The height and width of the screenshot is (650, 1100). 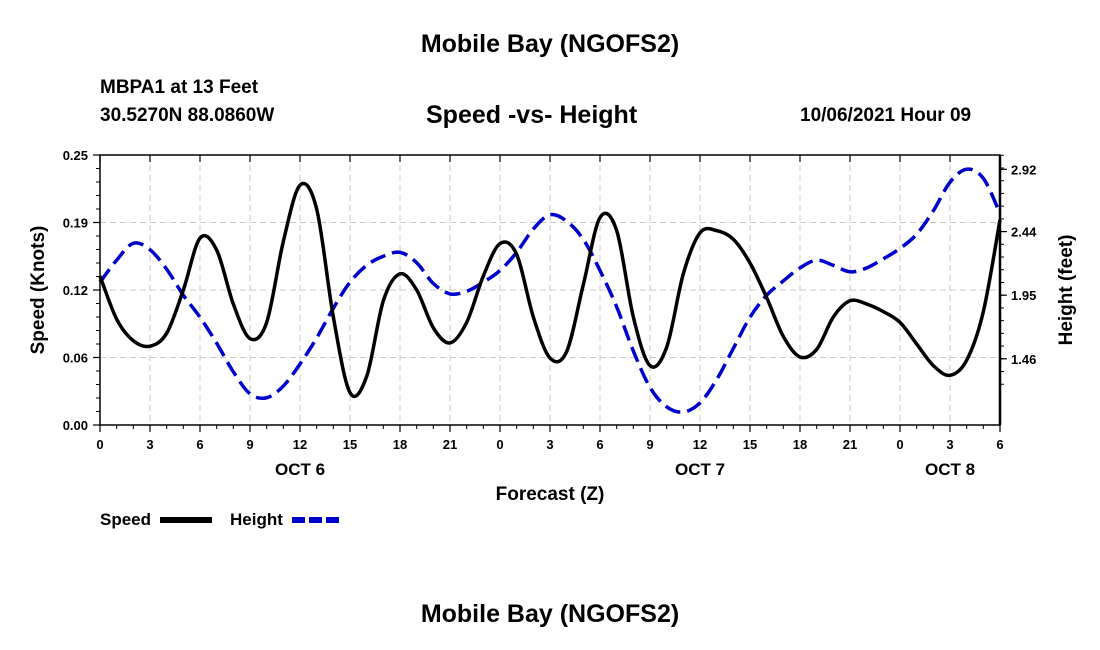 I want to click on y-tick-label: 0.12, so click(x=75, y=290).